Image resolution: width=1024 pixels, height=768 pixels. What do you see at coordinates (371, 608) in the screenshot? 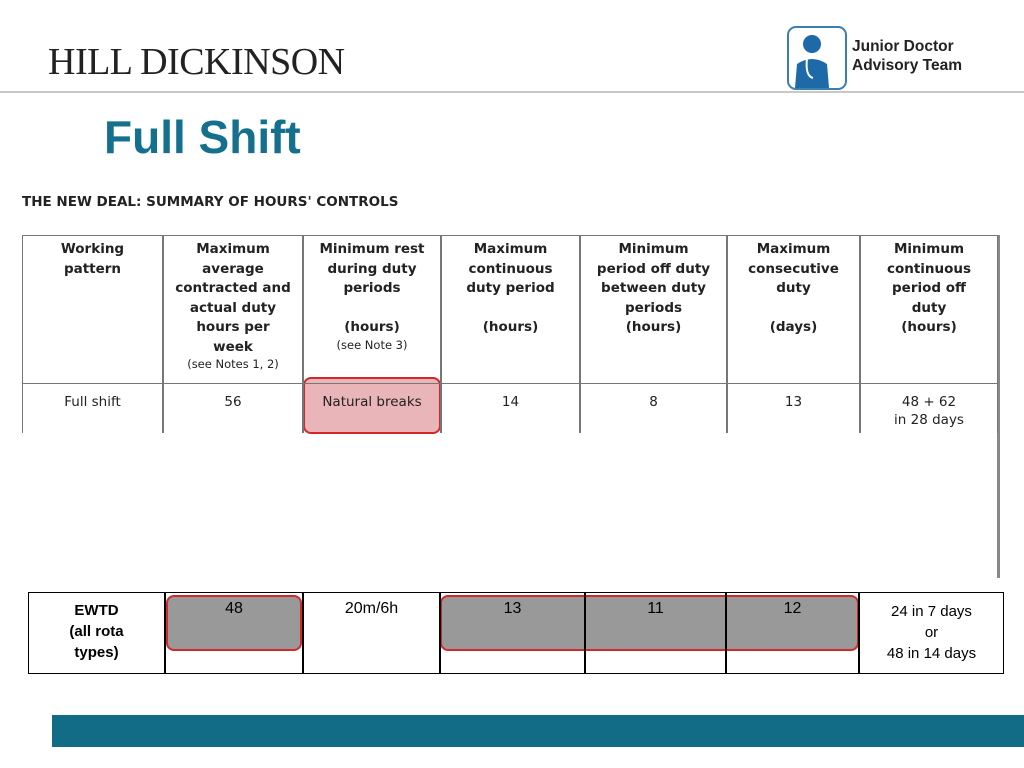
I see `cell-line: 20m/6h` at bounding box center [371, 608].